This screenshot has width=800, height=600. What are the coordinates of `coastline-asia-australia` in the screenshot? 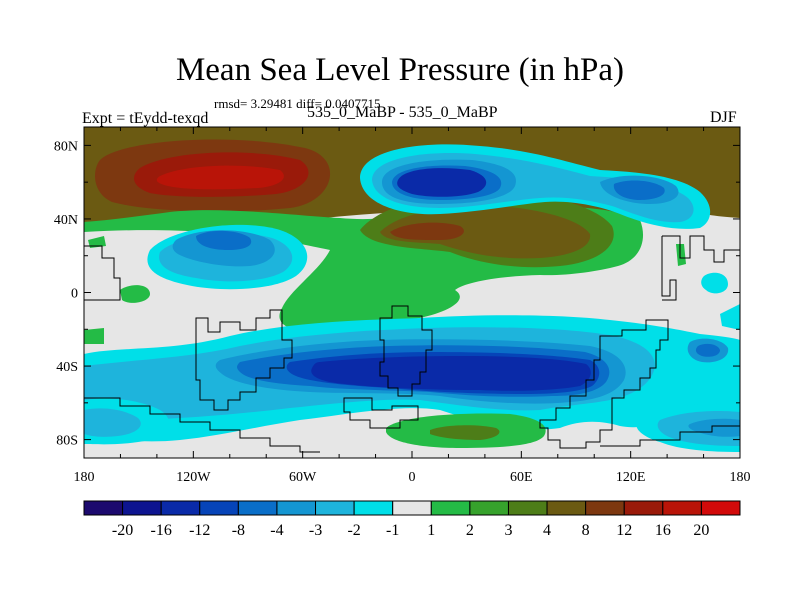 It's located at (639, 342).